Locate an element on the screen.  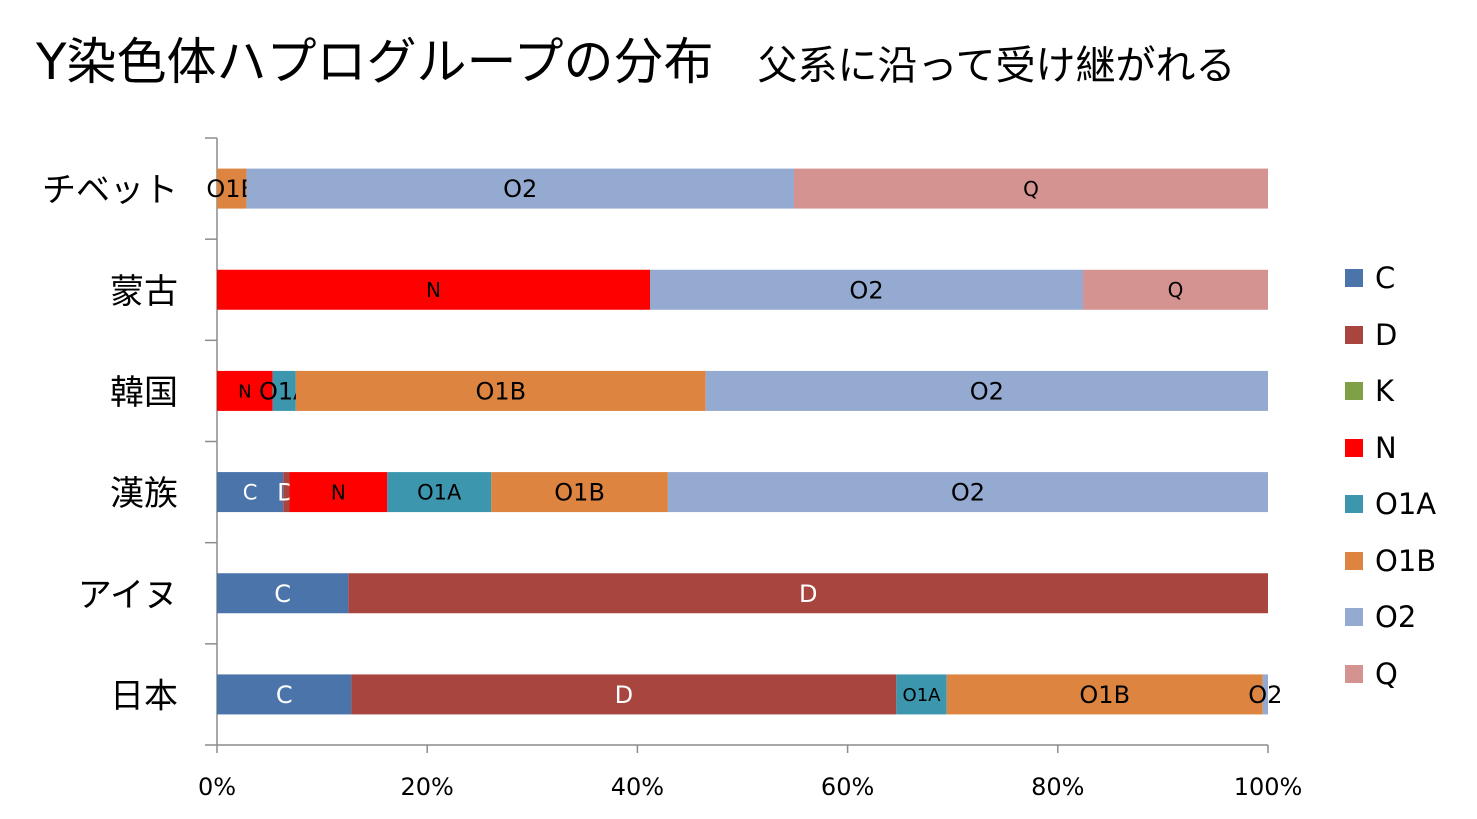
legend-label: Q is located at coordinates (1386, 673).